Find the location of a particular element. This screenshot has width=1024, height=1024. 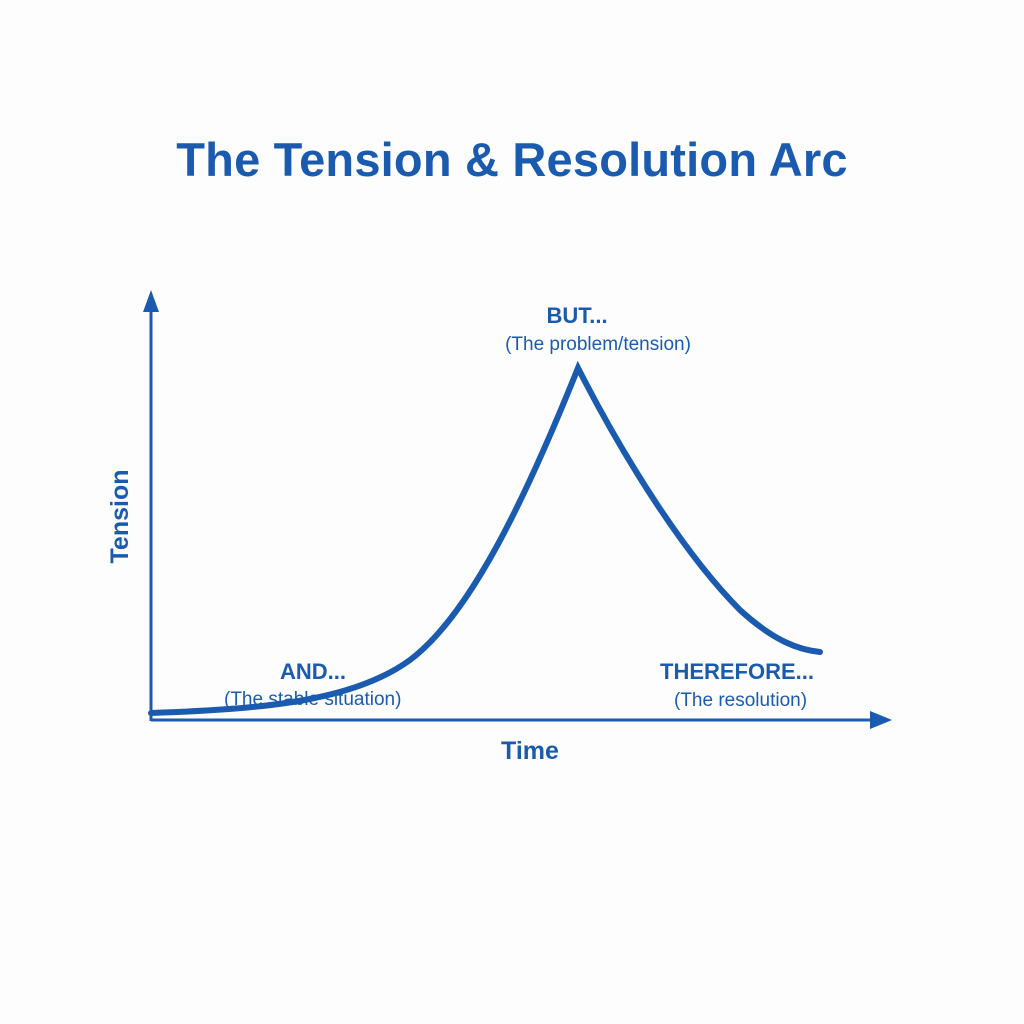

diagram-title: The Tension & Resolution Arc is located at coordinates (512, 159).